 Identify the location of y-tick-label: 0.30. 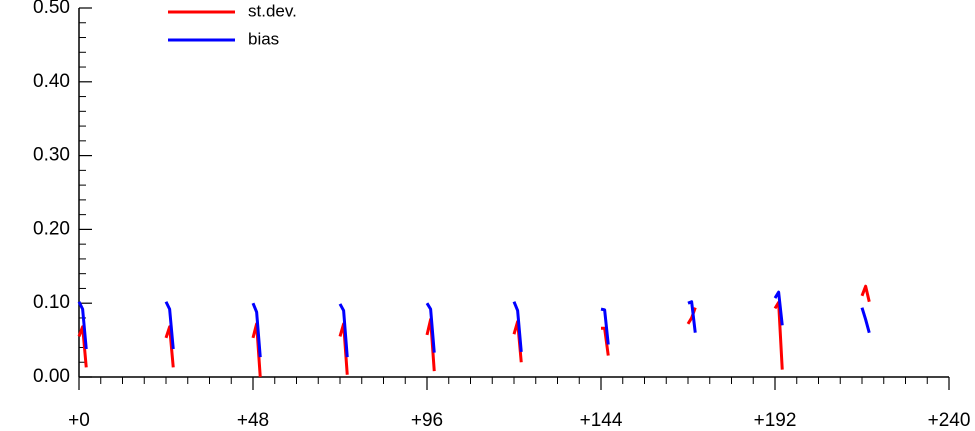
(51, 155).